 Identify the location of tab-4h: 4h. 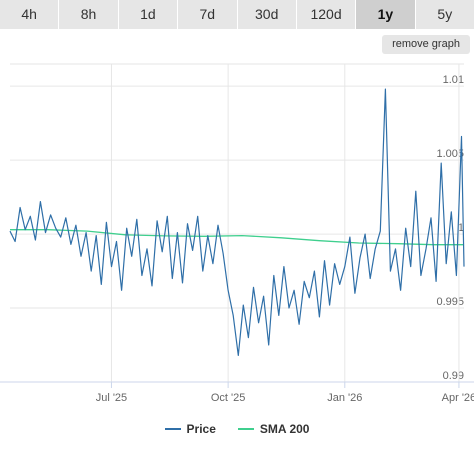
(30, 14).